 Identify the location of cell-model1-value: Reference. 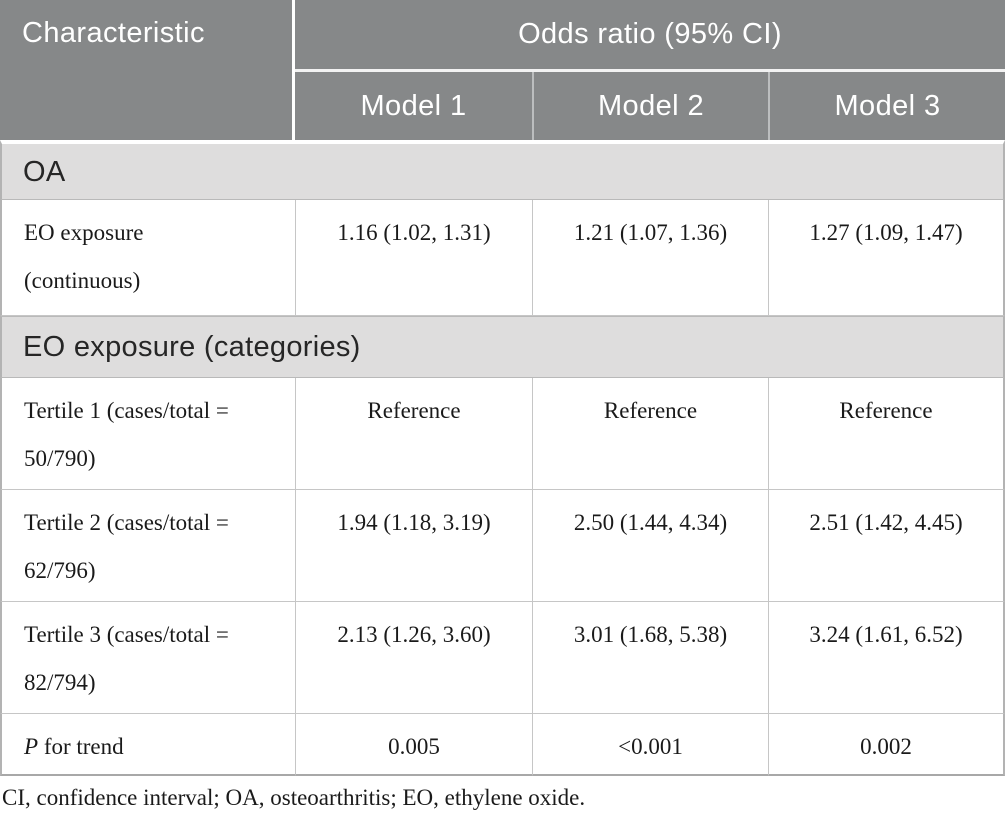
(413, 434).